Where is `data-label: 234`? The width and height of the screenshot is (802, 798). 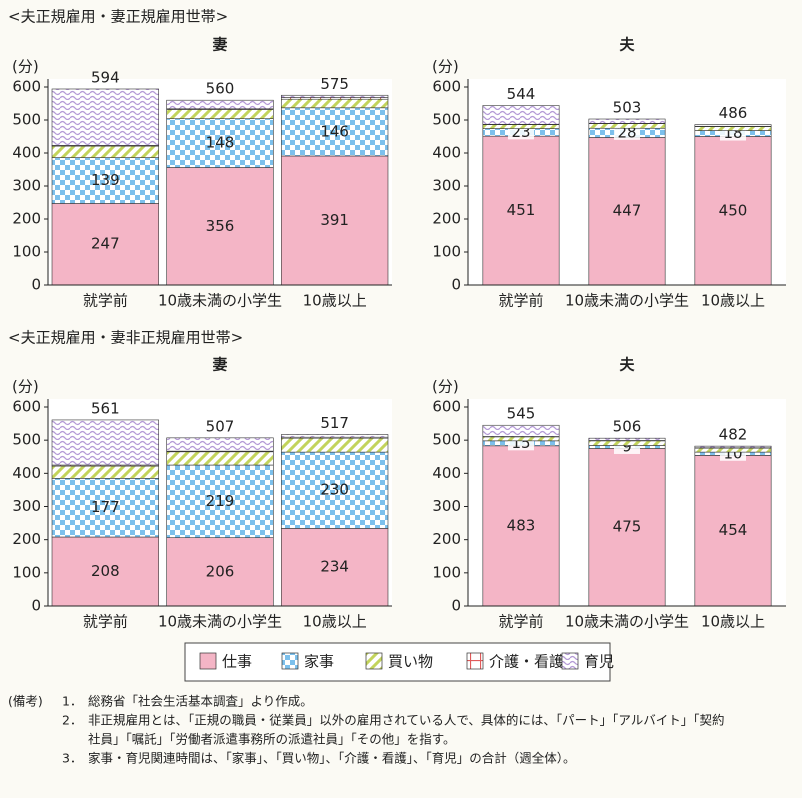
data-label: 234 is located at coordinates (334, 567).